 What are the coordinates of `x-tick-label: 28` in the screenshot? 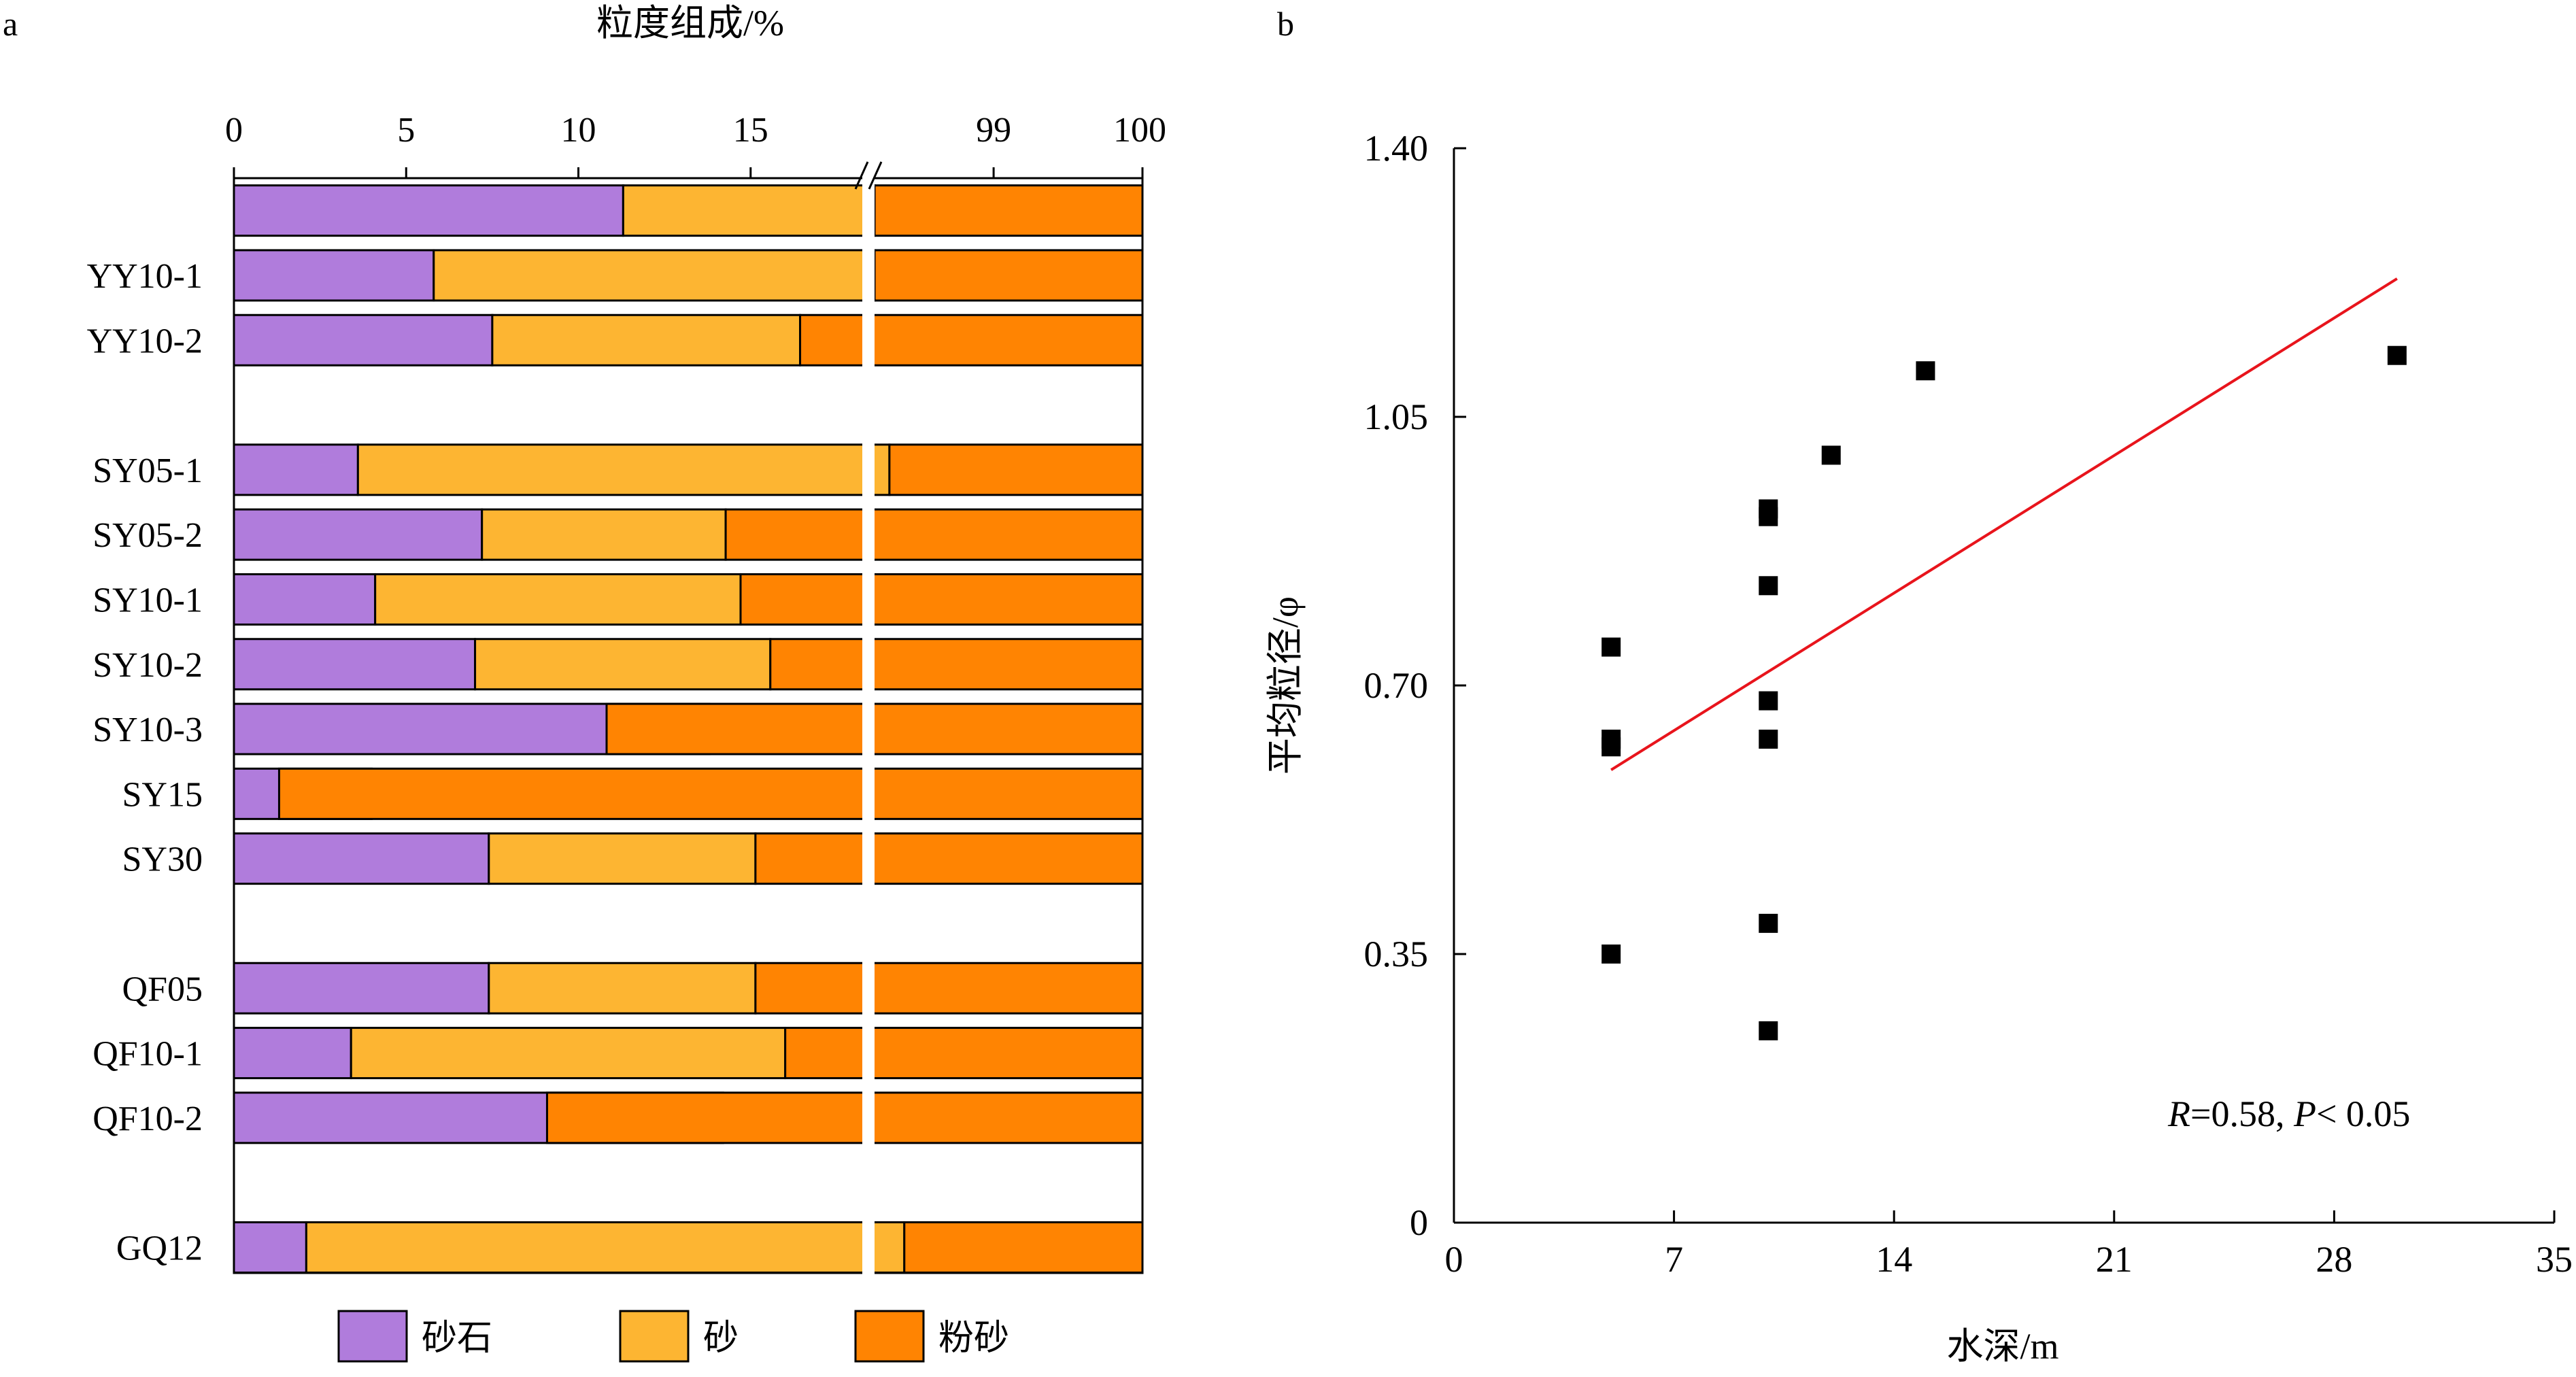 It's located at (2334, 1260).